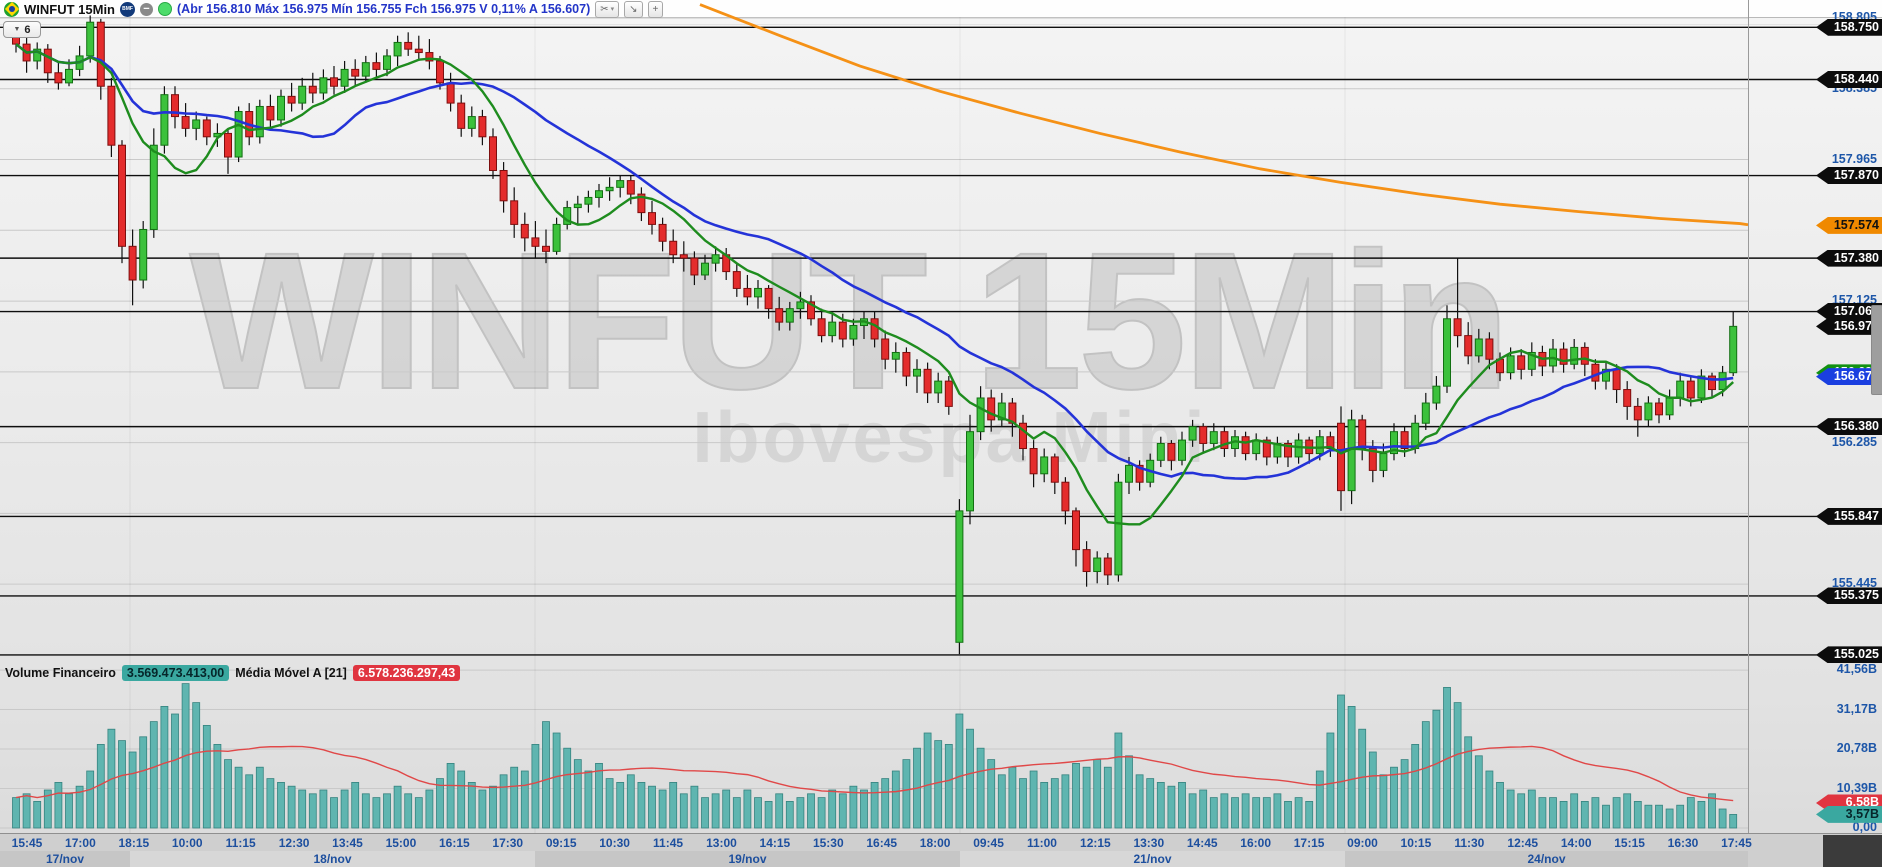  Describe the element at coordinates (1849, 655) in the screenshot. I see `price-level-badge: 155.025` at that location.